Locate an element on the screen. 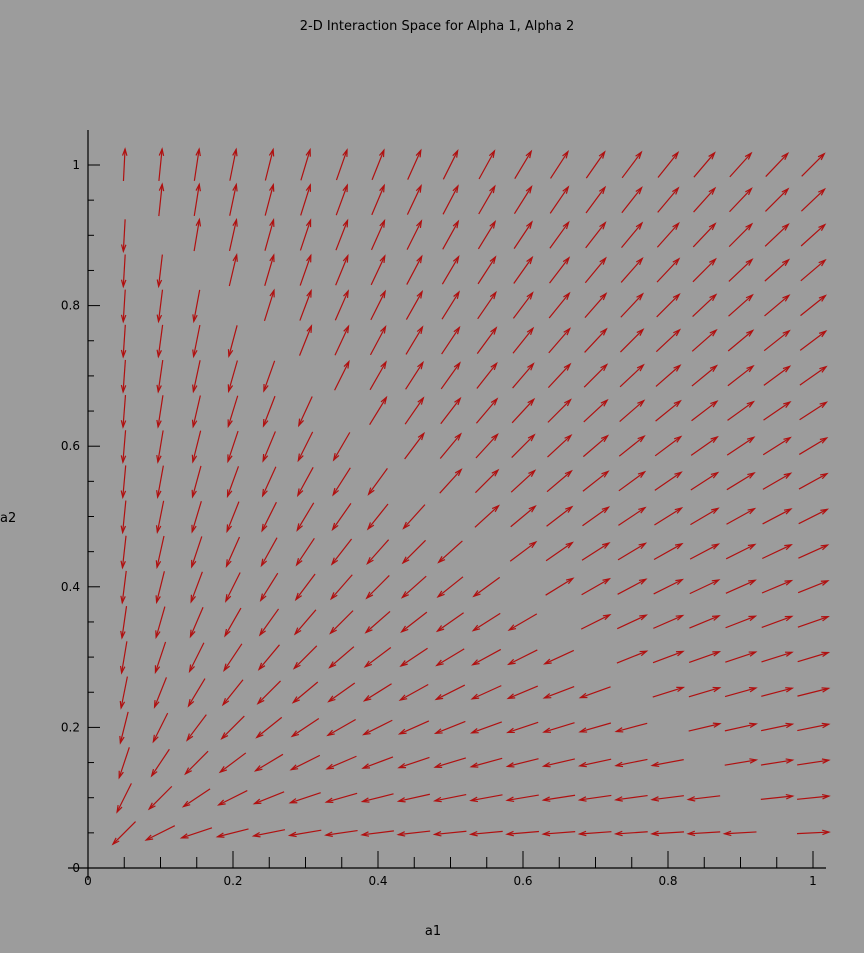 The image size is (864, 953). y-tick-label: 0 is located at coordinates (76, 868).